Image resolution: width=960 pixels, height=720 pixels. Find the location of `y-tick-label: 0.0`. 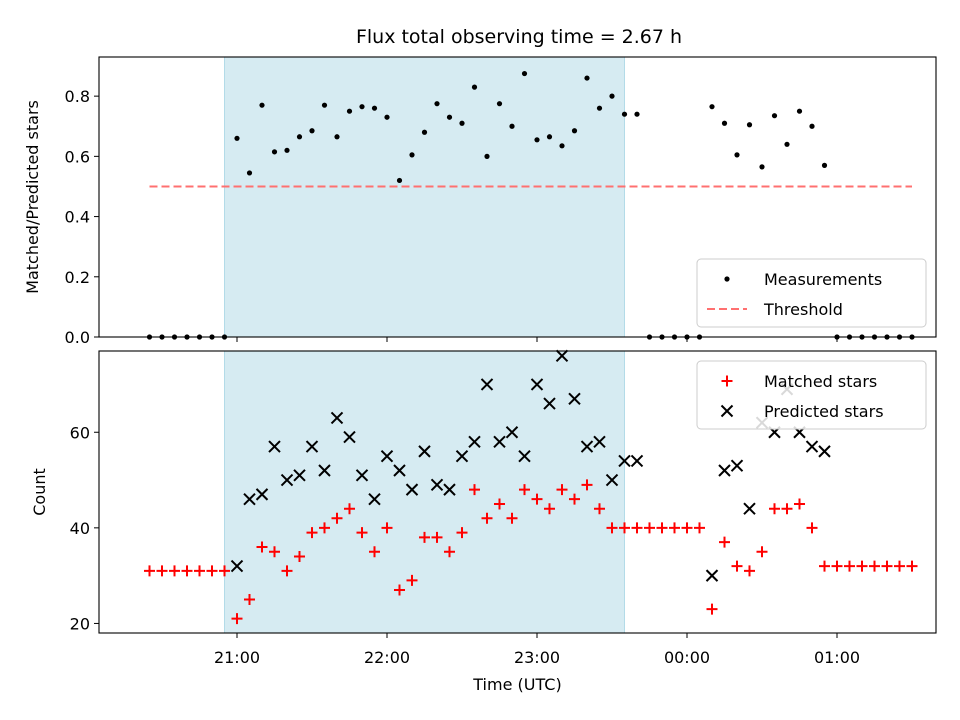

y-tick-label: 0.0 is located at coordinates (77, 337).